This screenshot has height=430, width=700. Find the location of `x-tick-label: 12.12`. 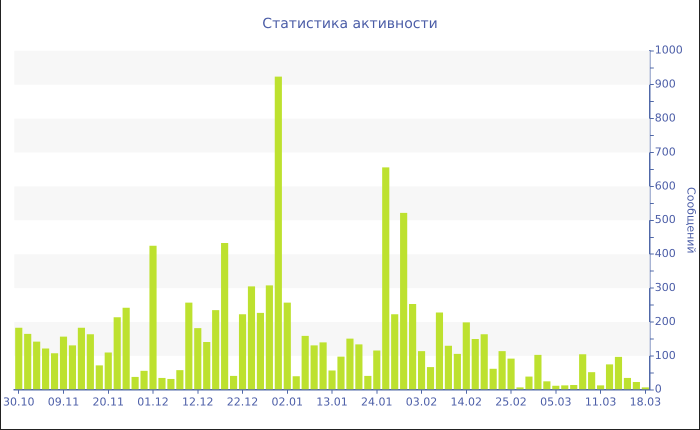

x-tick-label: 12.12 is located at coordinates (198, 401).